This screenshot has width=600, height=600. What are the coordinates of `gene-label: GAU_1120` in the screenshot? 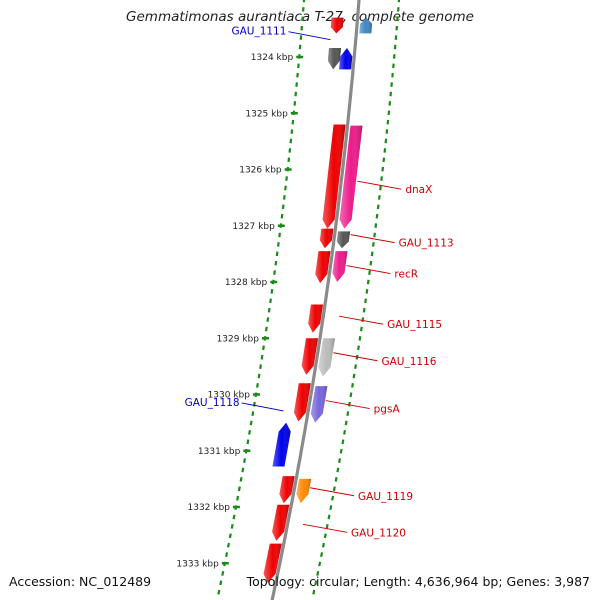 It's located at (378, 533).